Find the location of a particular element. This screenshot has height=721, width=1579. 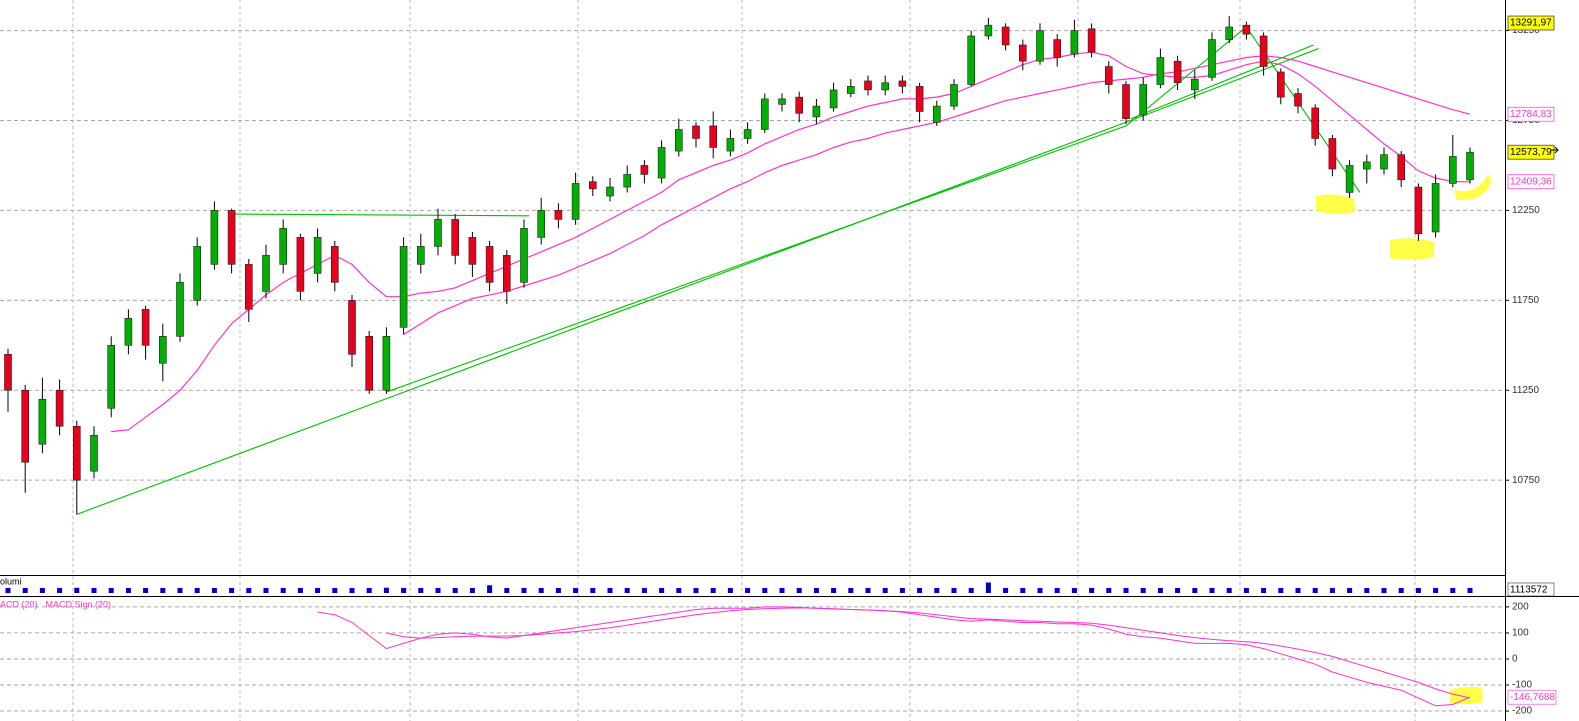

volume-last-label: 1113572 is located at coordinates (1529, 590).